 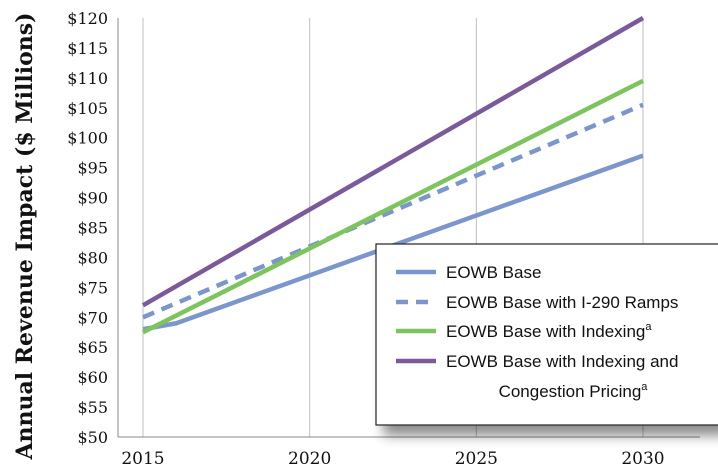 What do you see at coordinates (309, 459) in the screenshot?
I see `x-tick-label: 2020` at bounding box center [309, 459].